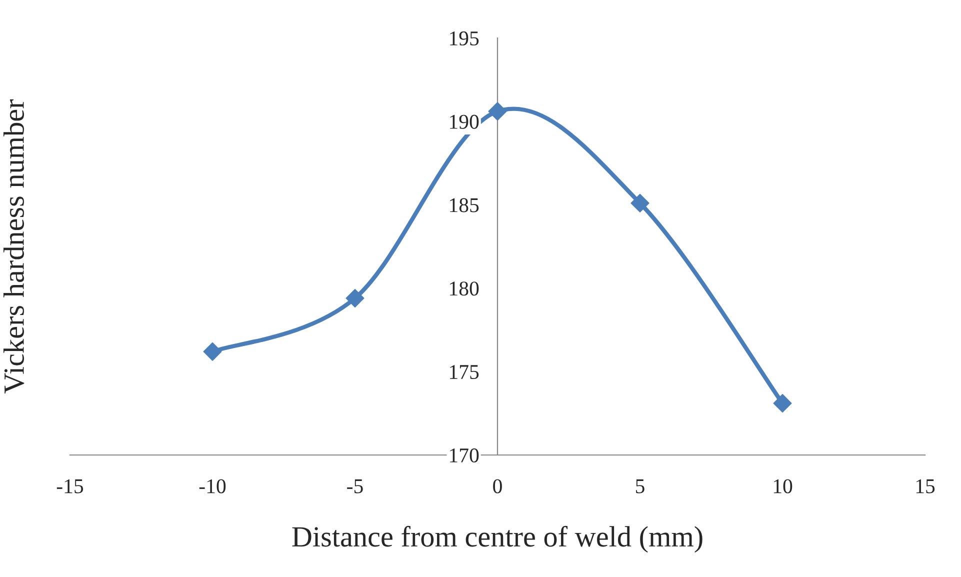 Image resolution: width=961 pixels, height=577 pixels. What do you see at coordinates (464, 289) in the screenshot?
I see `y-tick-label: 180` at bounding box center [464, 289].